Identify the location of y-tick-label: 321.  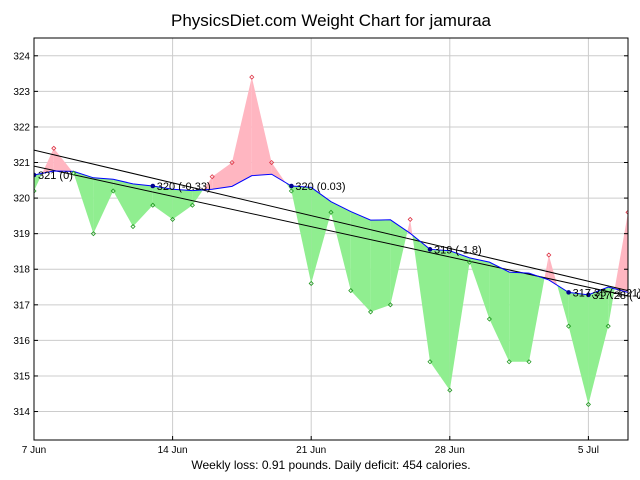
(21, 163).